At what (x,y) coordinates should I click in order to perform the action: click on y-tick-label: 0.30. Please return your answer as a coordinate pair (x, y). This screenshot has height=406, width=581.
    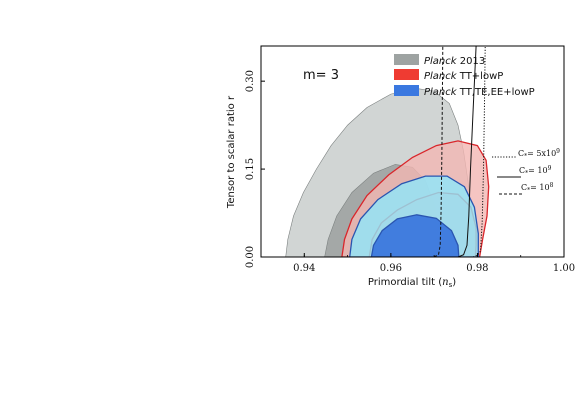
    Looking at the image, I should click on (250, 81).